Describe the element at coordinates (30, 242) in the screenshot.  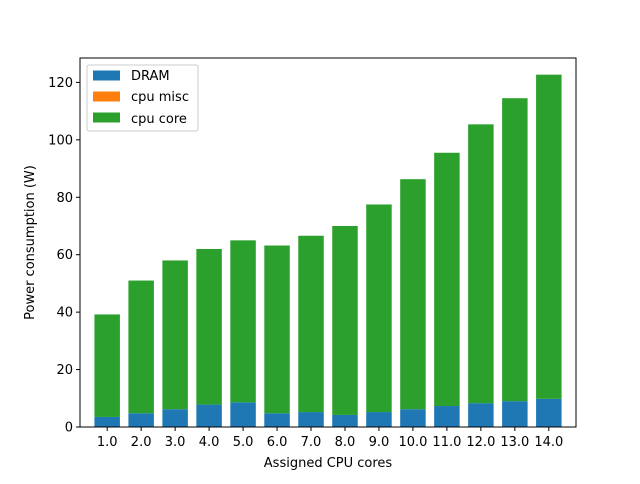
I see `y-axis-label: Power consumption (W)` at that location.